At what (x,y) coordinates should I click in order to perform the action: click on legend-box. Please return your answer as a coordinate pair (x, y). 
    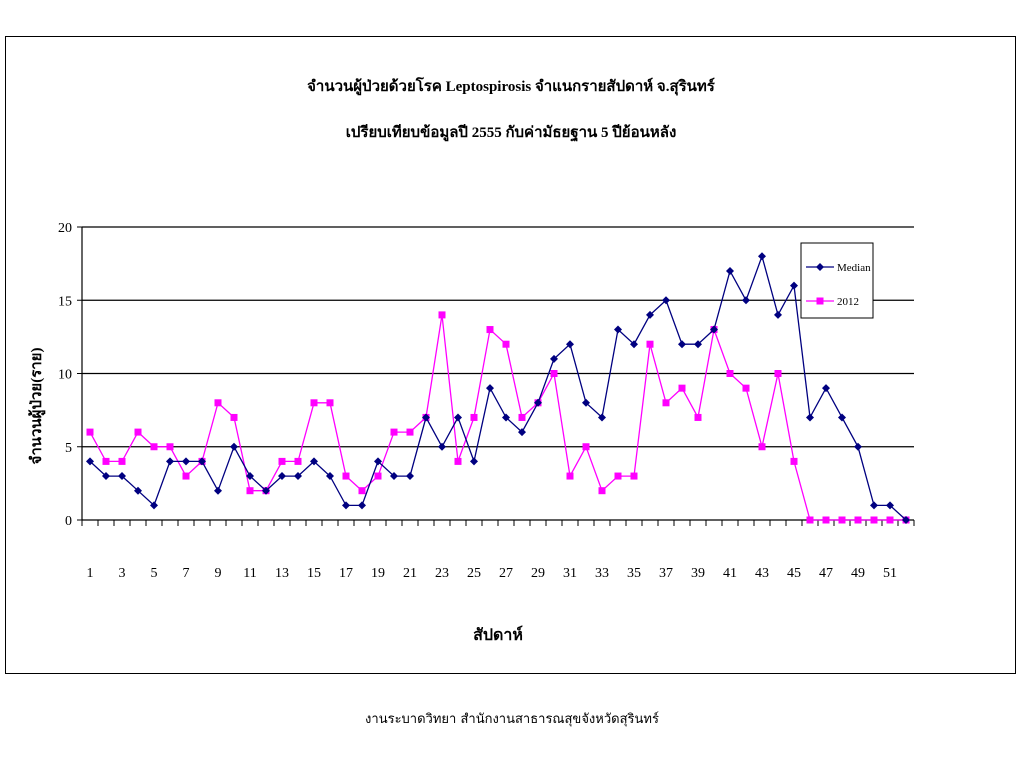
    Looking at the image, I should click on (837, 280).